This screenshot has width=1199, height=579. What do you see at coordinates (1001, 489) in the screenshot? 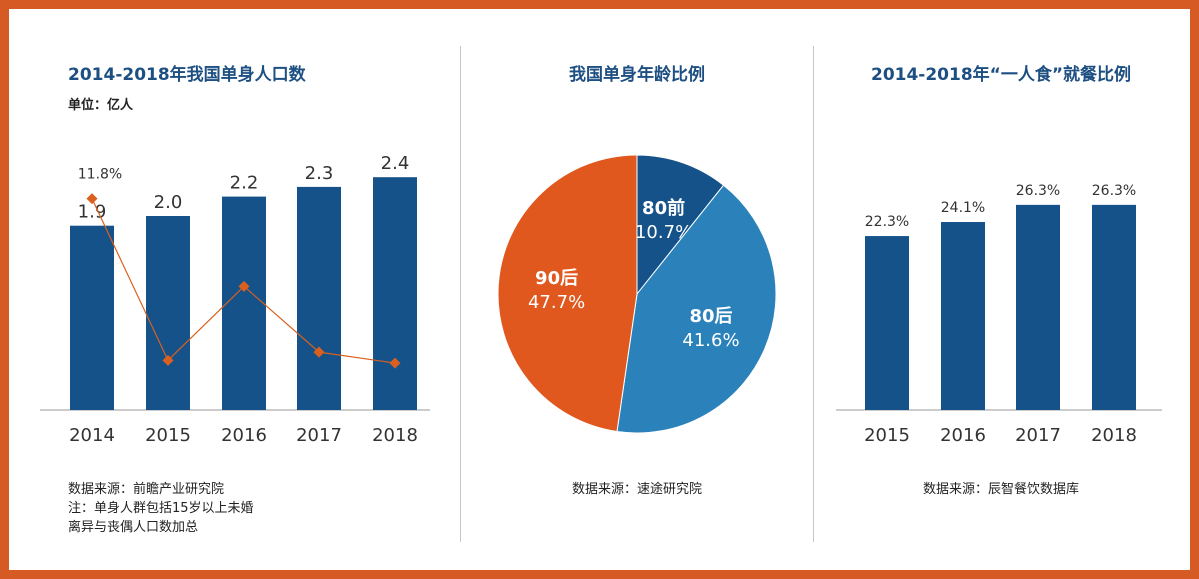
I see `panel3-note: 数据来源：辰智餐饮数据库` at bounding box center [1001, 489].